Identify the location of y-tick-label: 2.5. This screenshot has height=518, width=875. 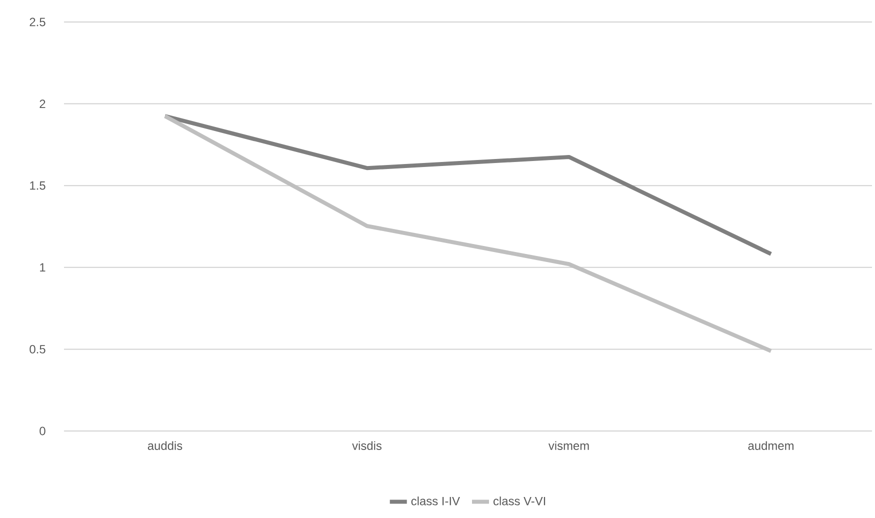
(38, 22).